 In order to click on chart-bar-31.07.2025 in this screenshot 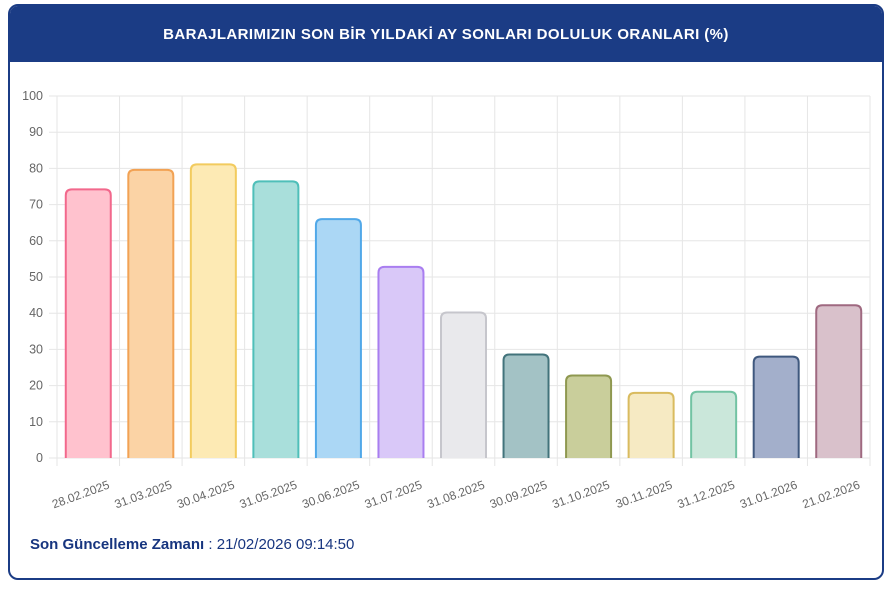, I will do `click(401, 361)`.